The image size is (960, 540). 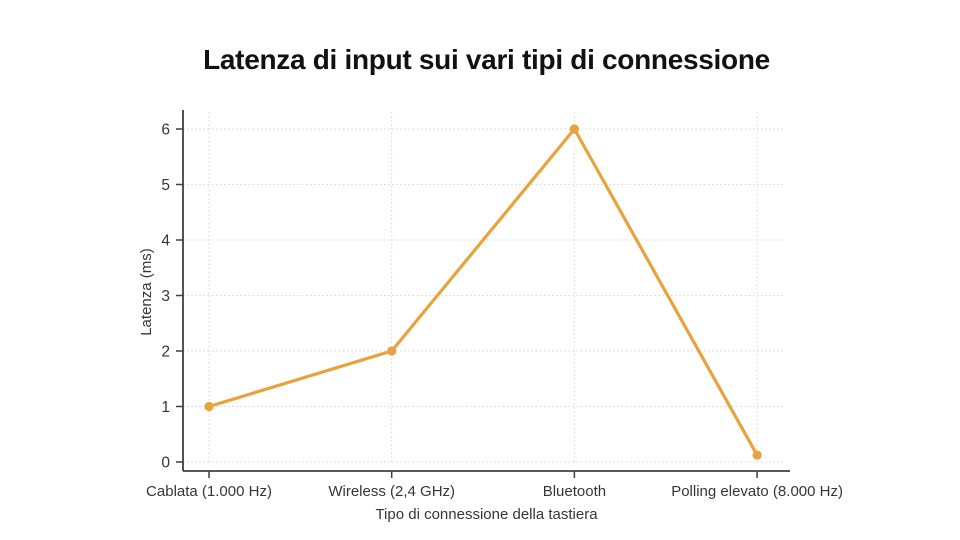 What do you see at coordinates (165, 352) in the screenshot?
I see `y-tick-label: 2` at bounding box center [165, 352].